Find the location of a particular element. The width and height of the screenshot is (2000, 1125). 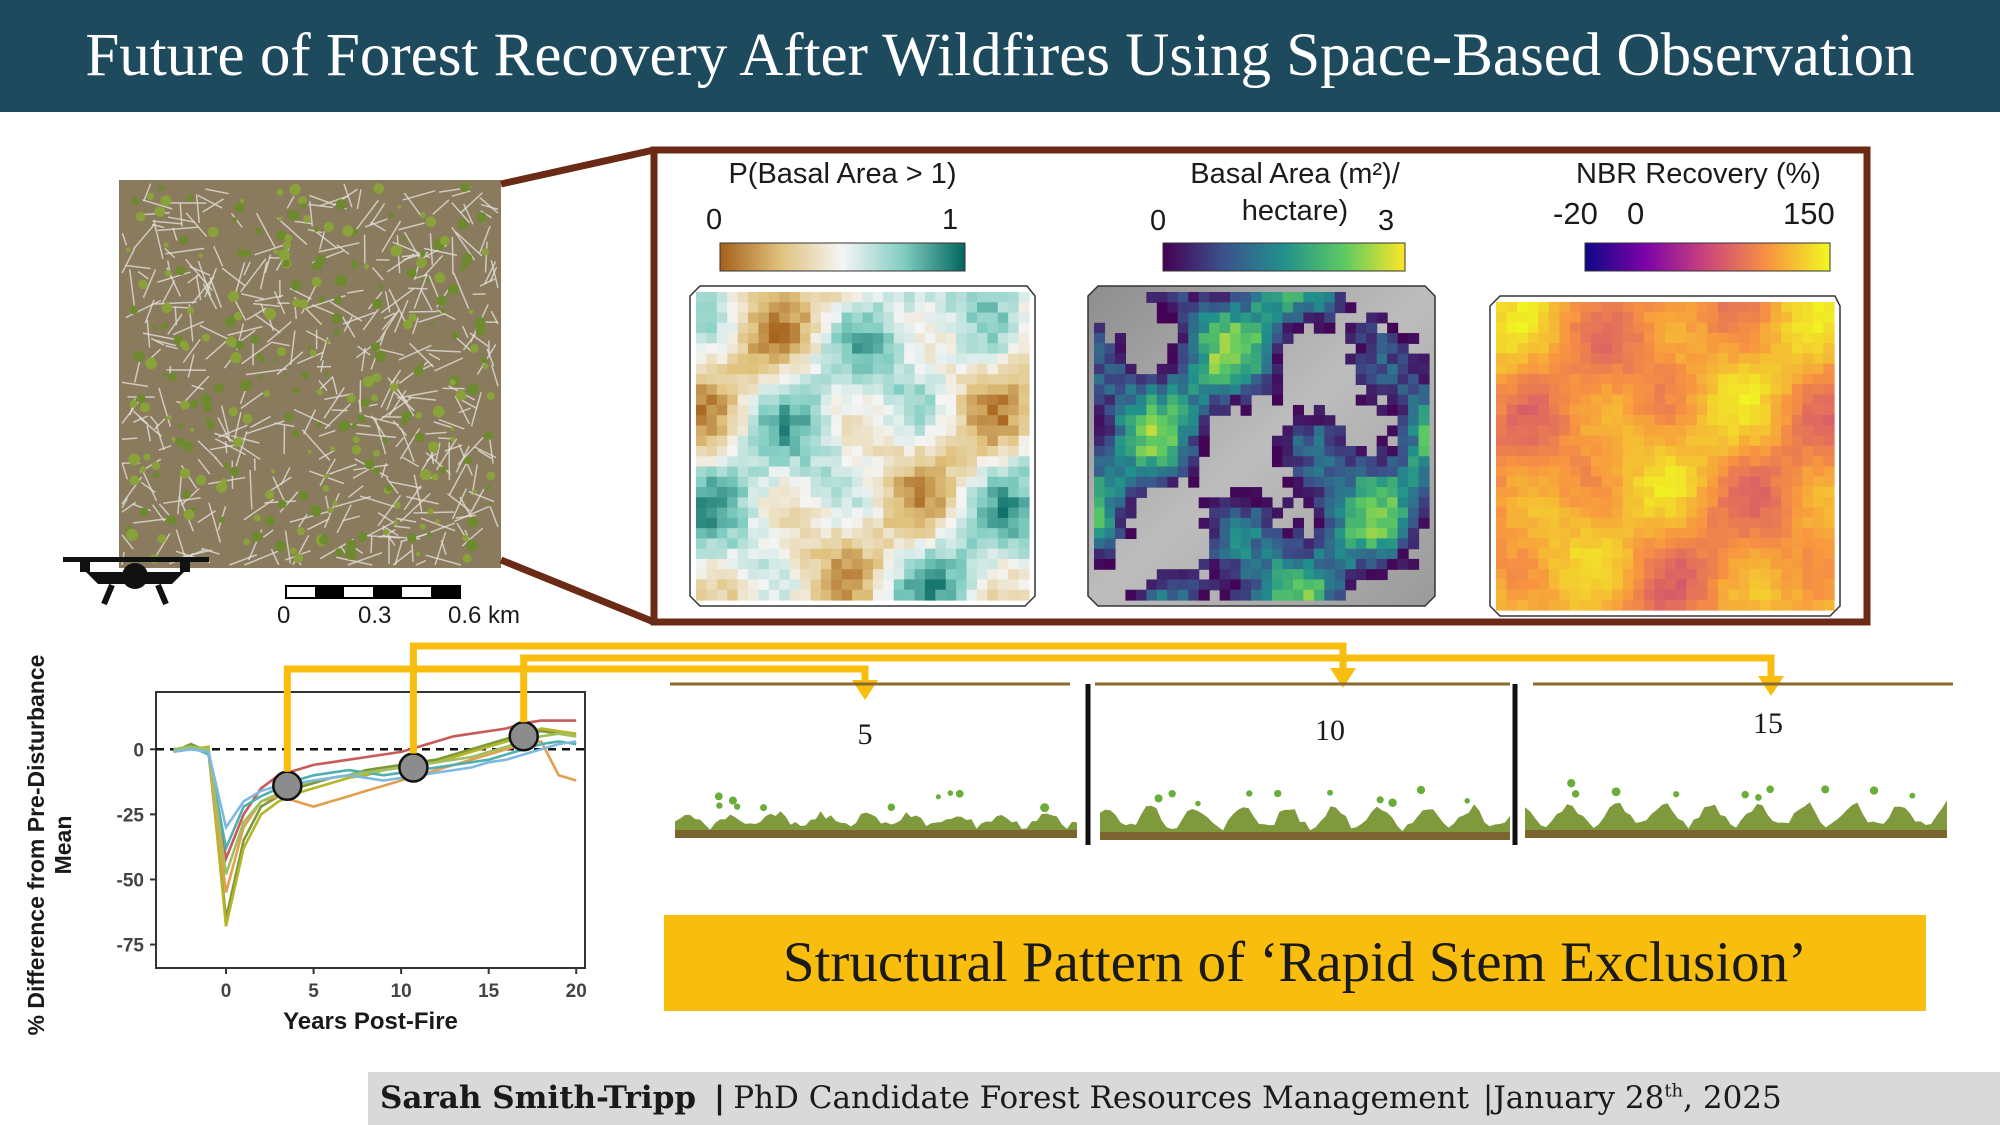

map-probability is located at coordinates (862, 446).